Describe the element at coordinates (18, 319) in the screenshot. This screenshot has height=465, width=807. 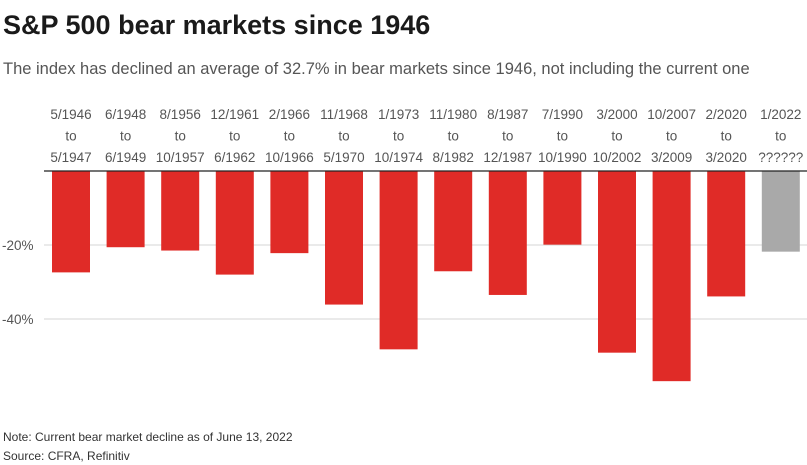
I see `y-tick-label: -40%` at that location.